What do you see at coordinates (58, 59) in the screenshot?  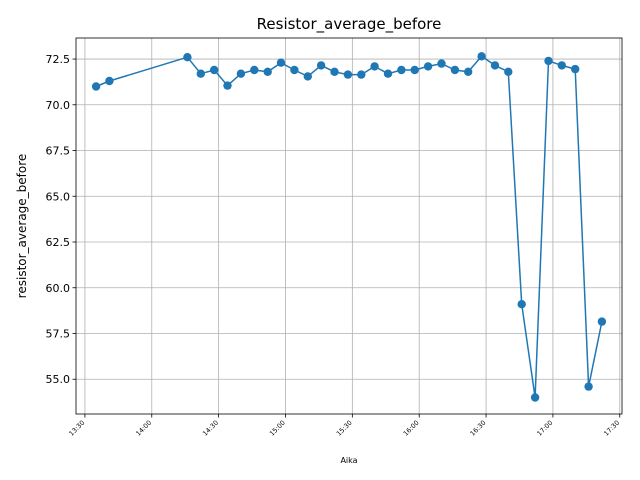 I see `y-tick-label: 72.5` at bounding box center [58, 59].